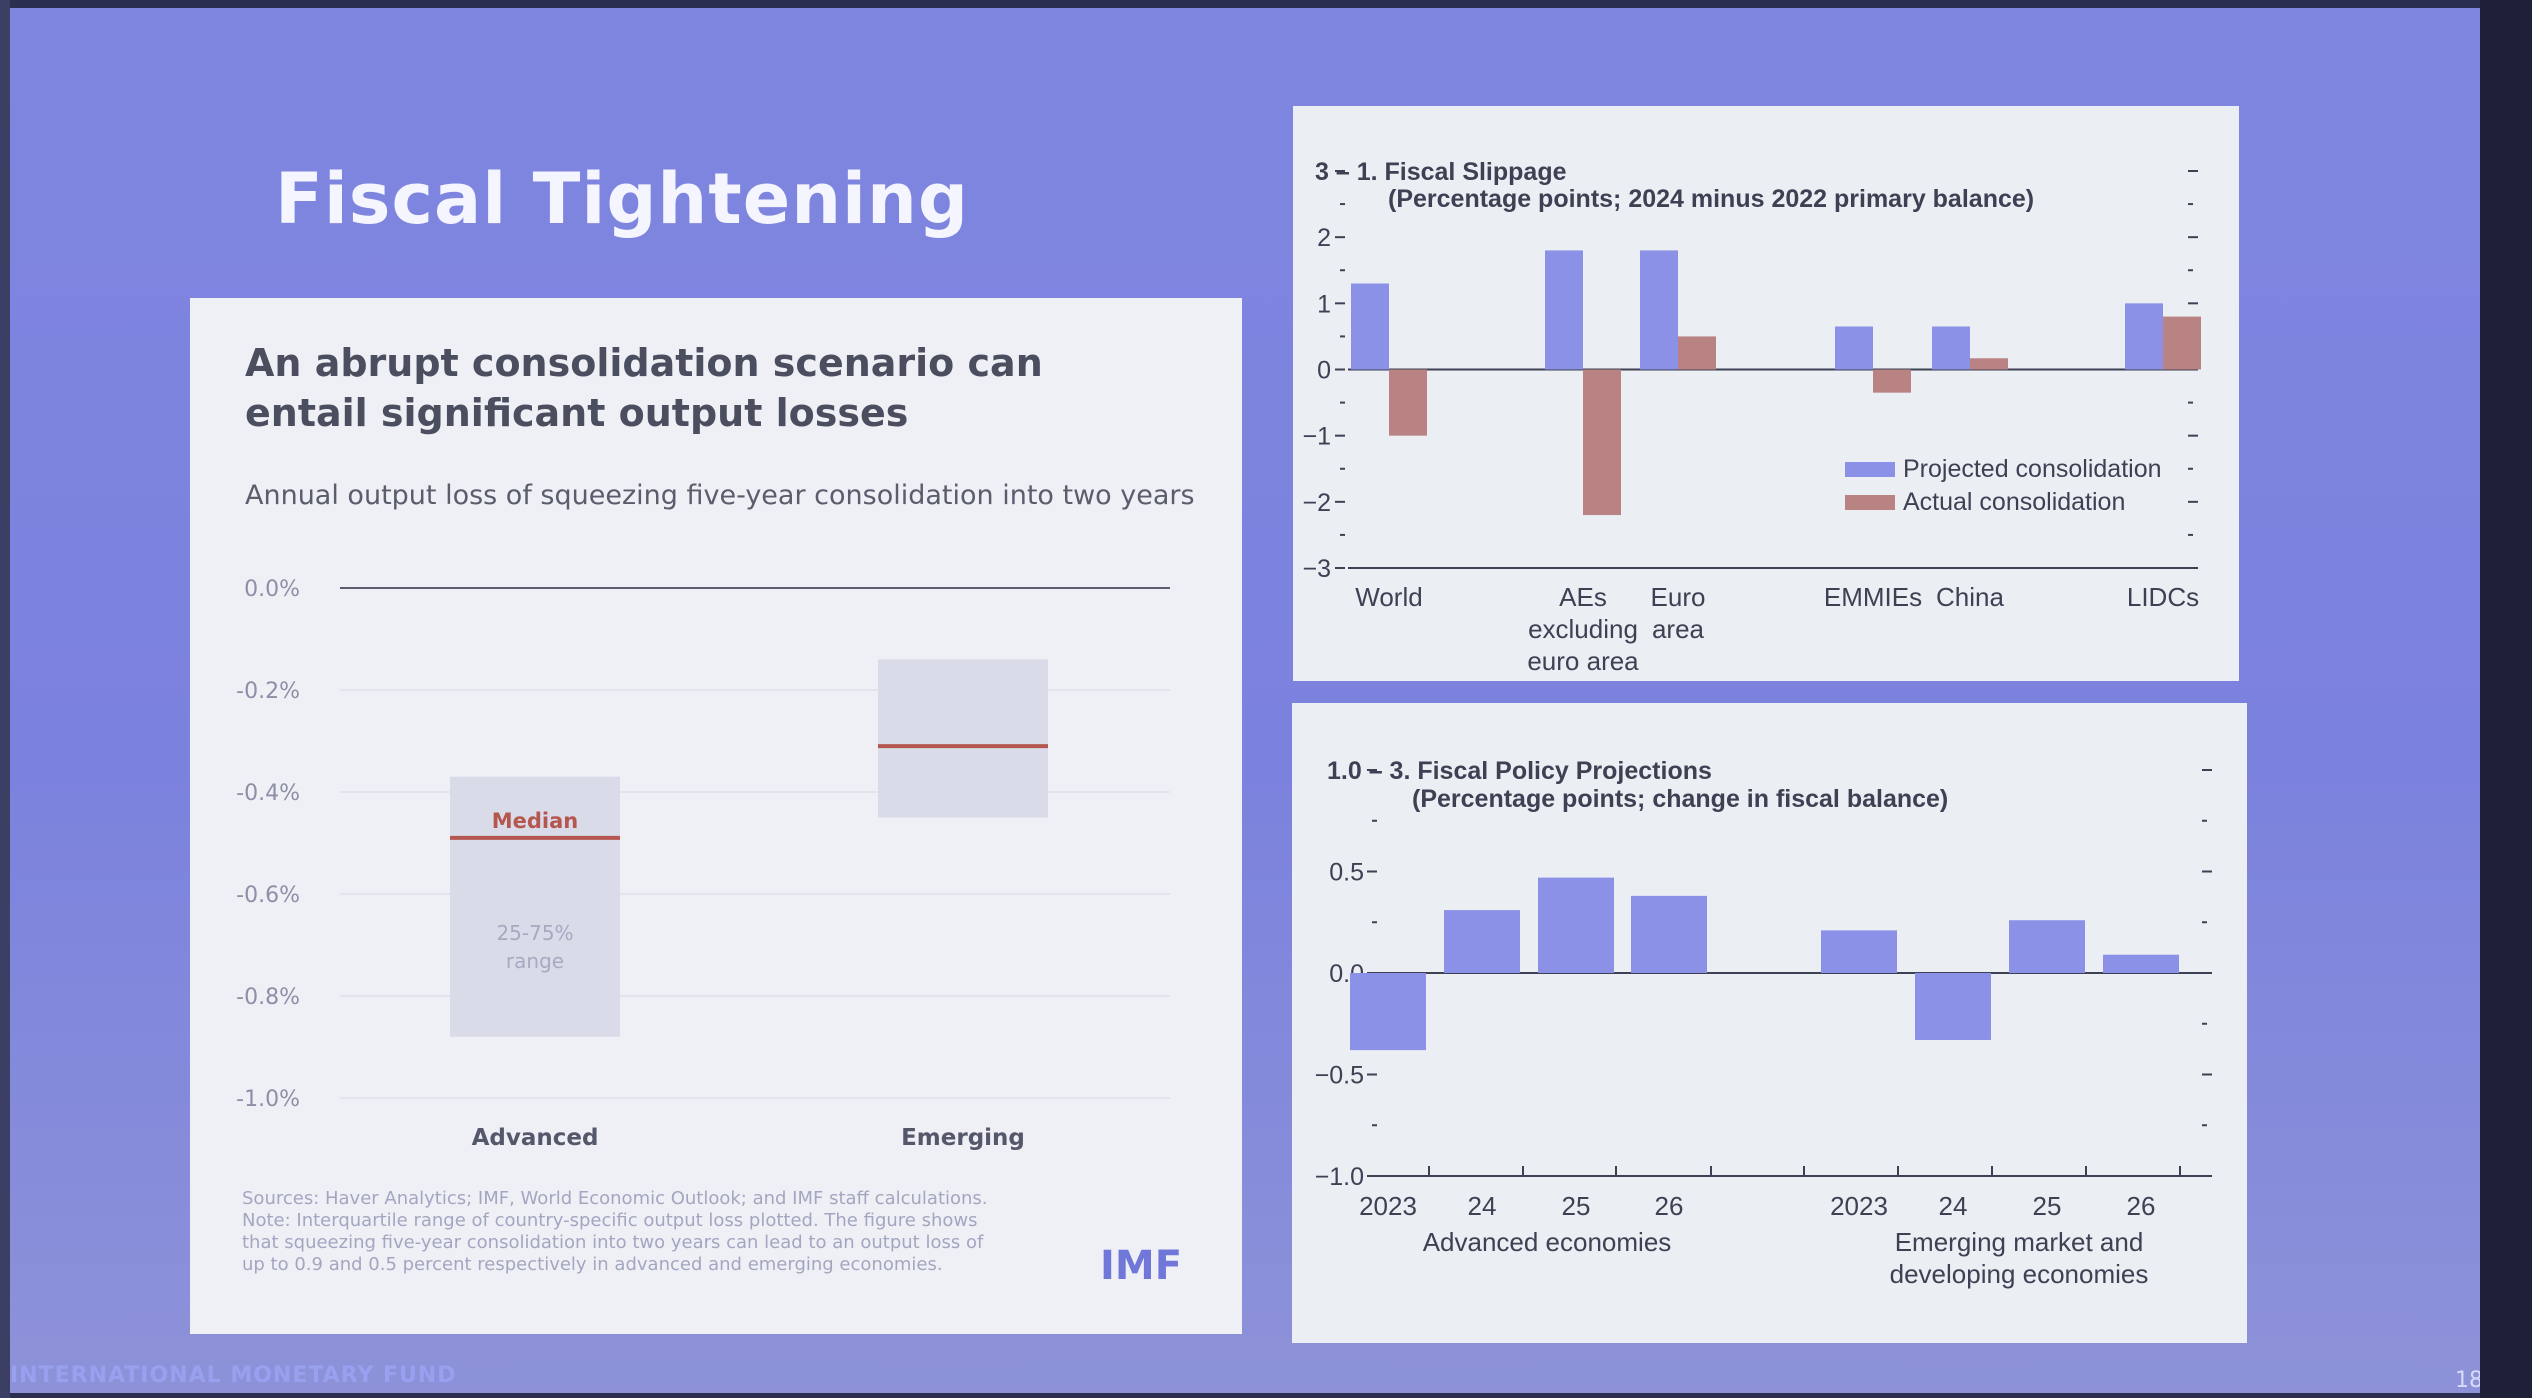  Describe the element at coordinates (2014, 502) in the screenshot. I see `legend-label: Actual consolidation` at that location.